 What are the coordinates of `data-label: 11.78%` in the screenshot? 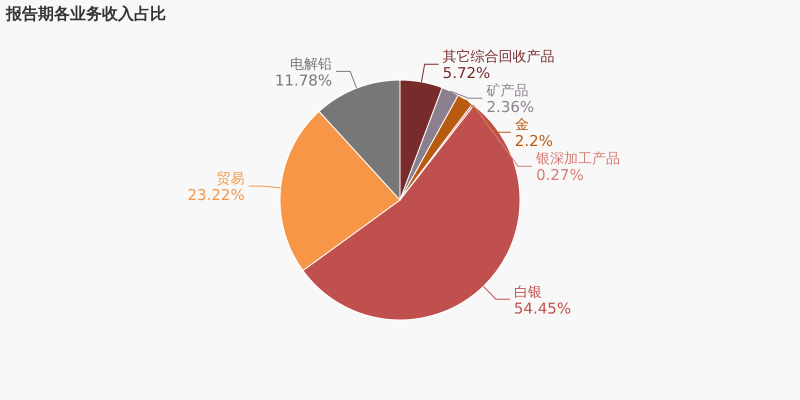 It's located at (303, 80).